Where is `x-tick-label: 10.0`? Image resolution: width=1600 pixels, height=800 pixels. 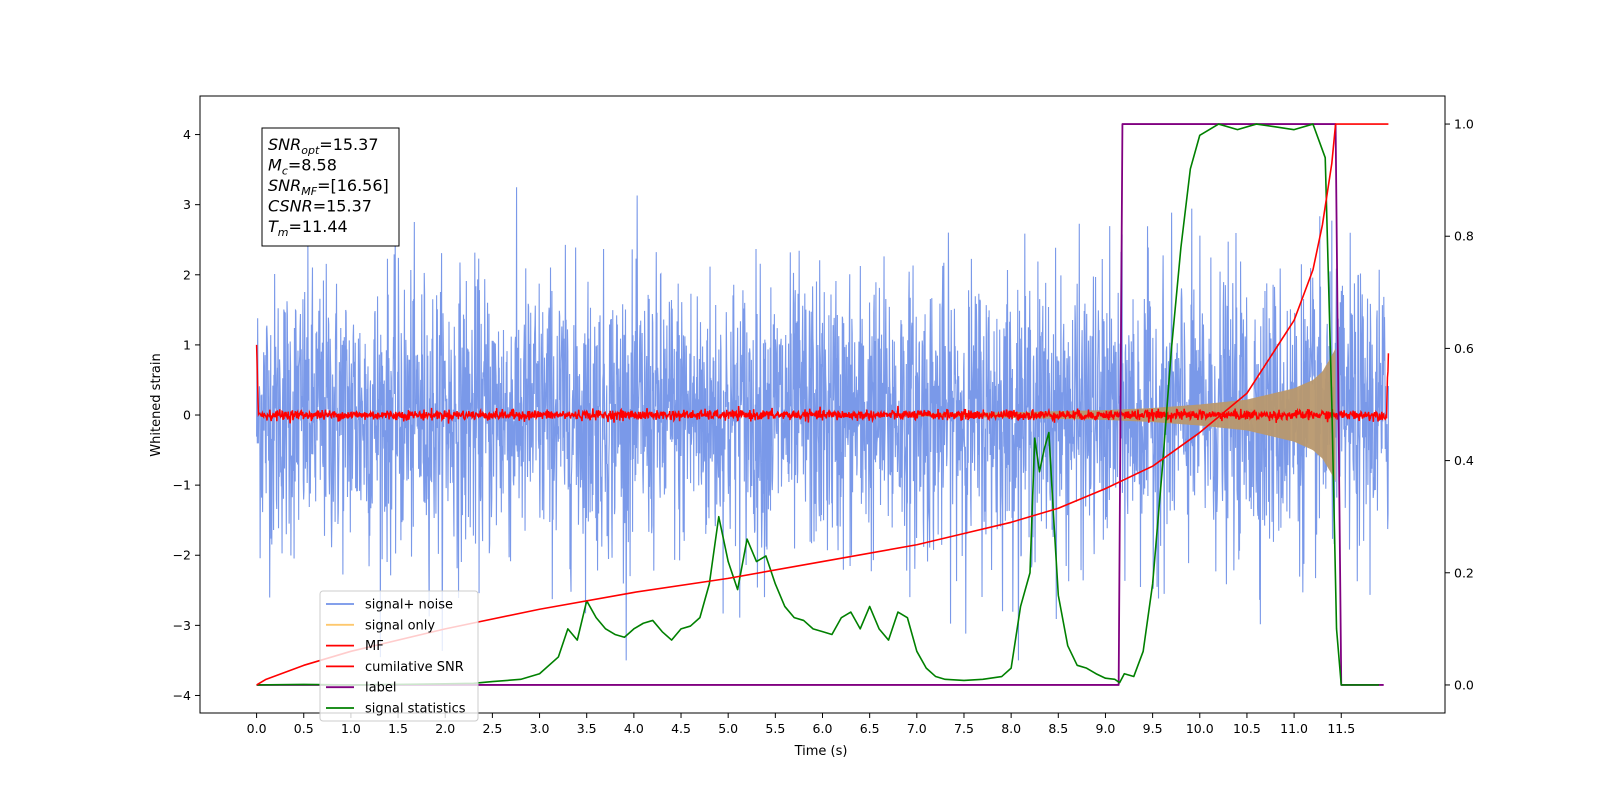
x-tick-label: 10.0 is located at coordinates (1200, 728).